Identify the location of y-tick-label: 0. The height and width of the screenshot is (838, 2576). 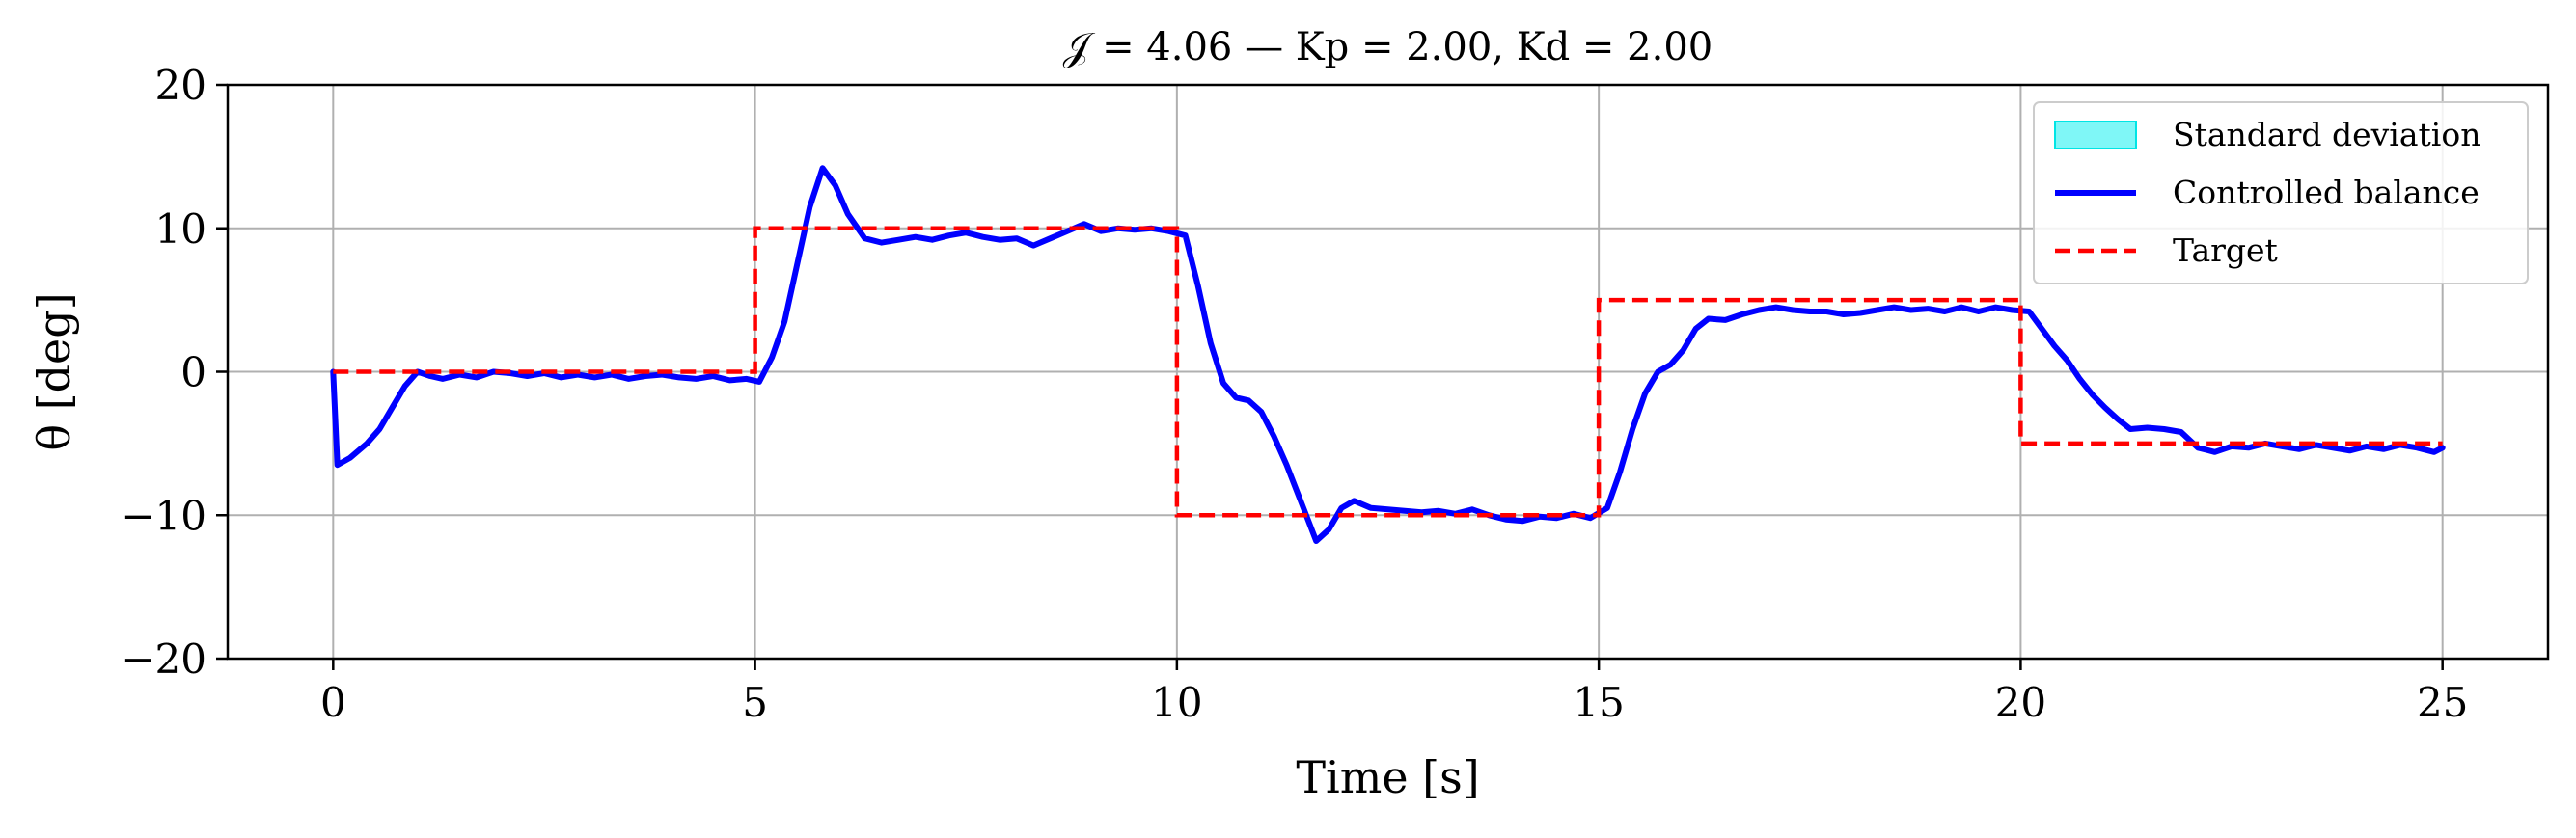
(193, 372).